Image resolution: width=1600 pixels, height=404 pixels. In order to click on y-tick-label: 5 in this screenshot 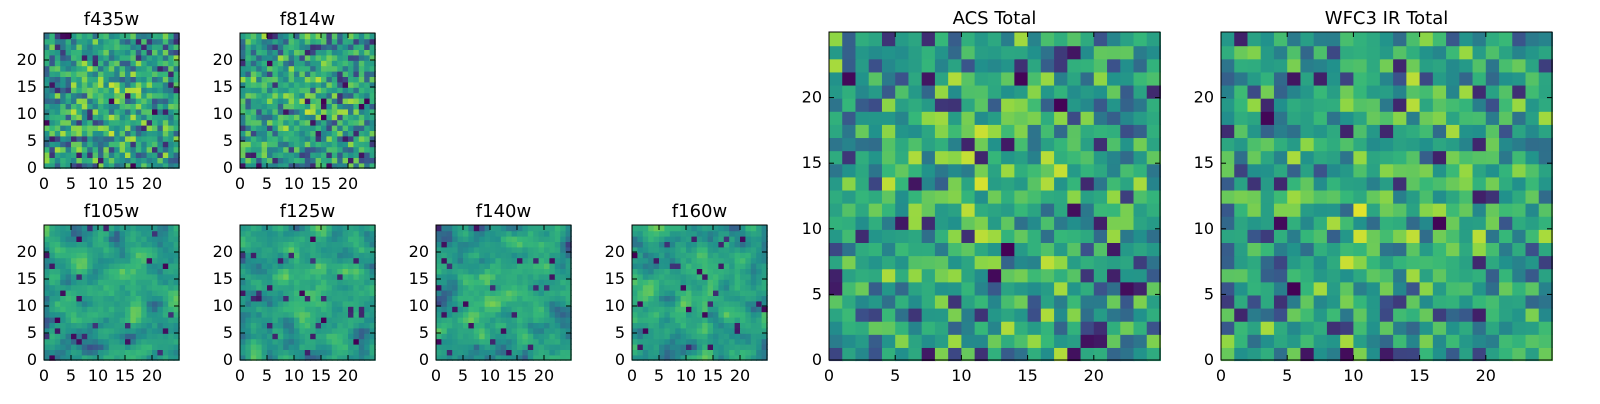, I will do `click(424, 332)`.